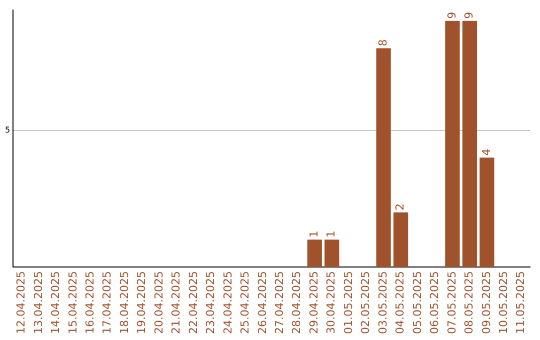  What do you see at coordinates (262, 302) in the screenshot?
I see `x-tick-label: 26.04.2025` at bounding box center [262, 302].